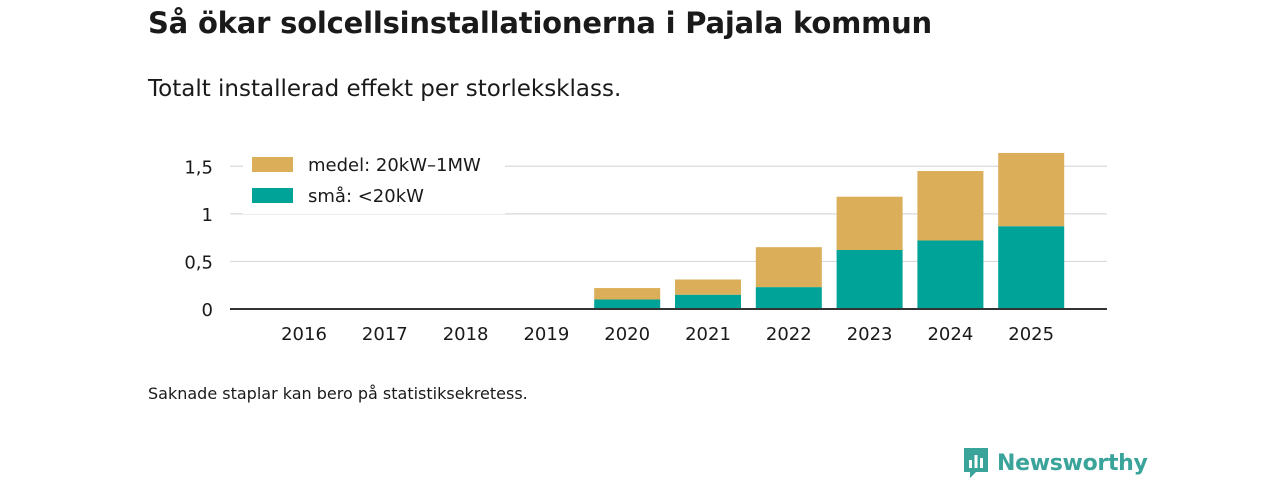 The width and height of the screenshot is (1280, 480). Describe the element at coordinates (789, 334) in the screenshot. I see `x-tick-label: 2022` at that location.